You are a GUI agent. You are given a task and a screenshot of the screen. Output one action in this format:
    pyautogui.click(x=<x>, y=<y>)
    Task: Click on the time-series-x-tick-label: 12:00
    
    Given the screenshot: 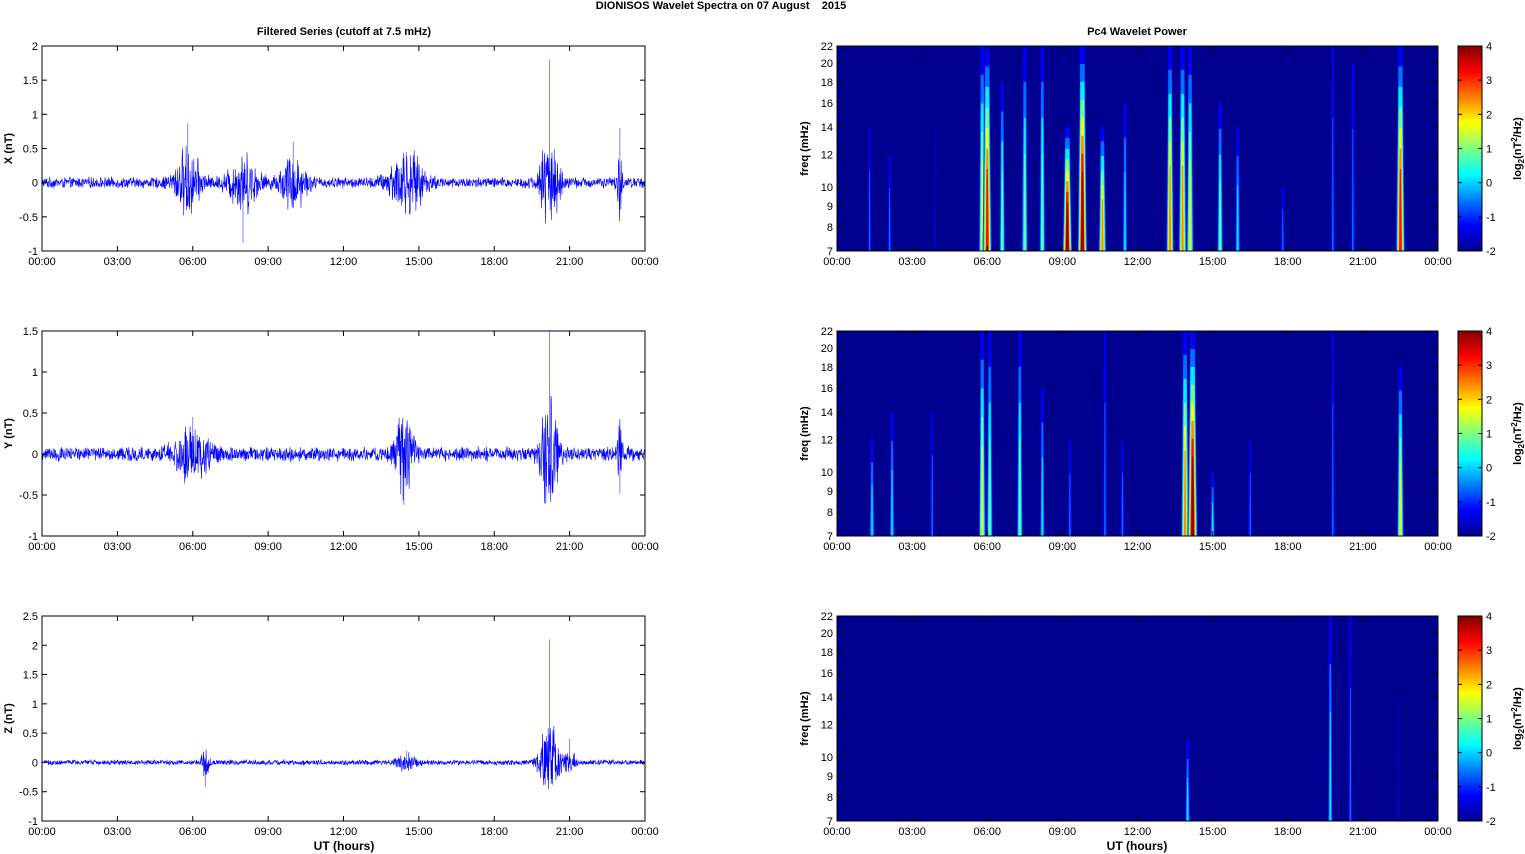 What is the action you would take?
    pyautogui.click(x=344, y=547)
    